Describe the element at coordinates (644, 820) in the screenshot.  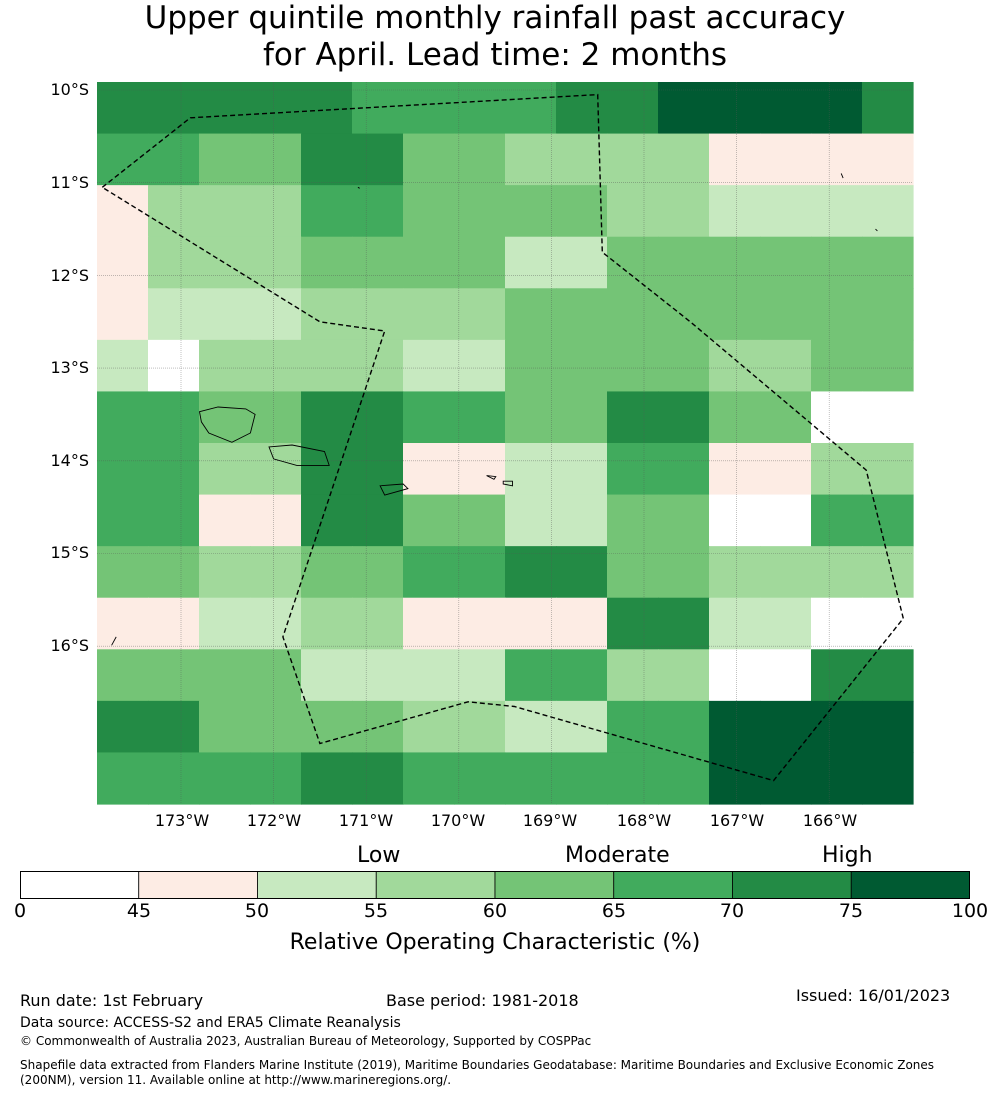
I see `lon-label-168w: 168°W` at that location.